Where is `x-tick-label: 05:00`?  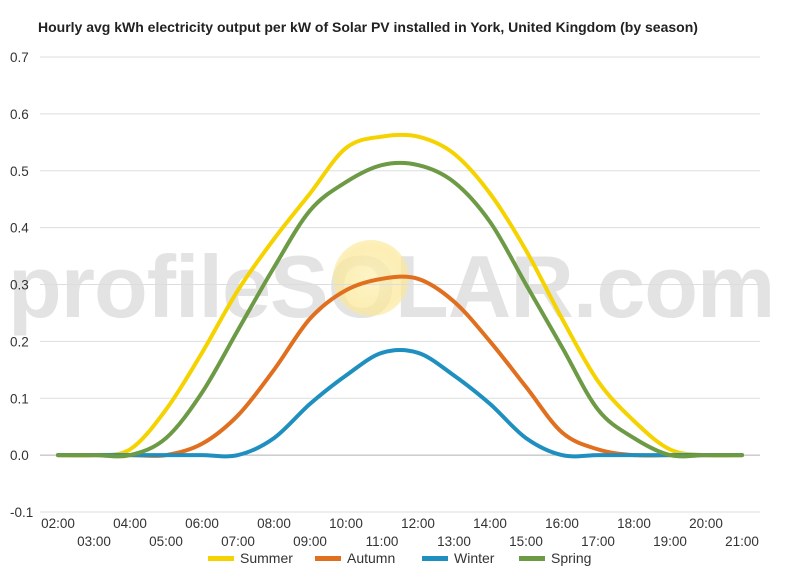 x-tick-label: 05:00 is located at coordinates (166, 541).